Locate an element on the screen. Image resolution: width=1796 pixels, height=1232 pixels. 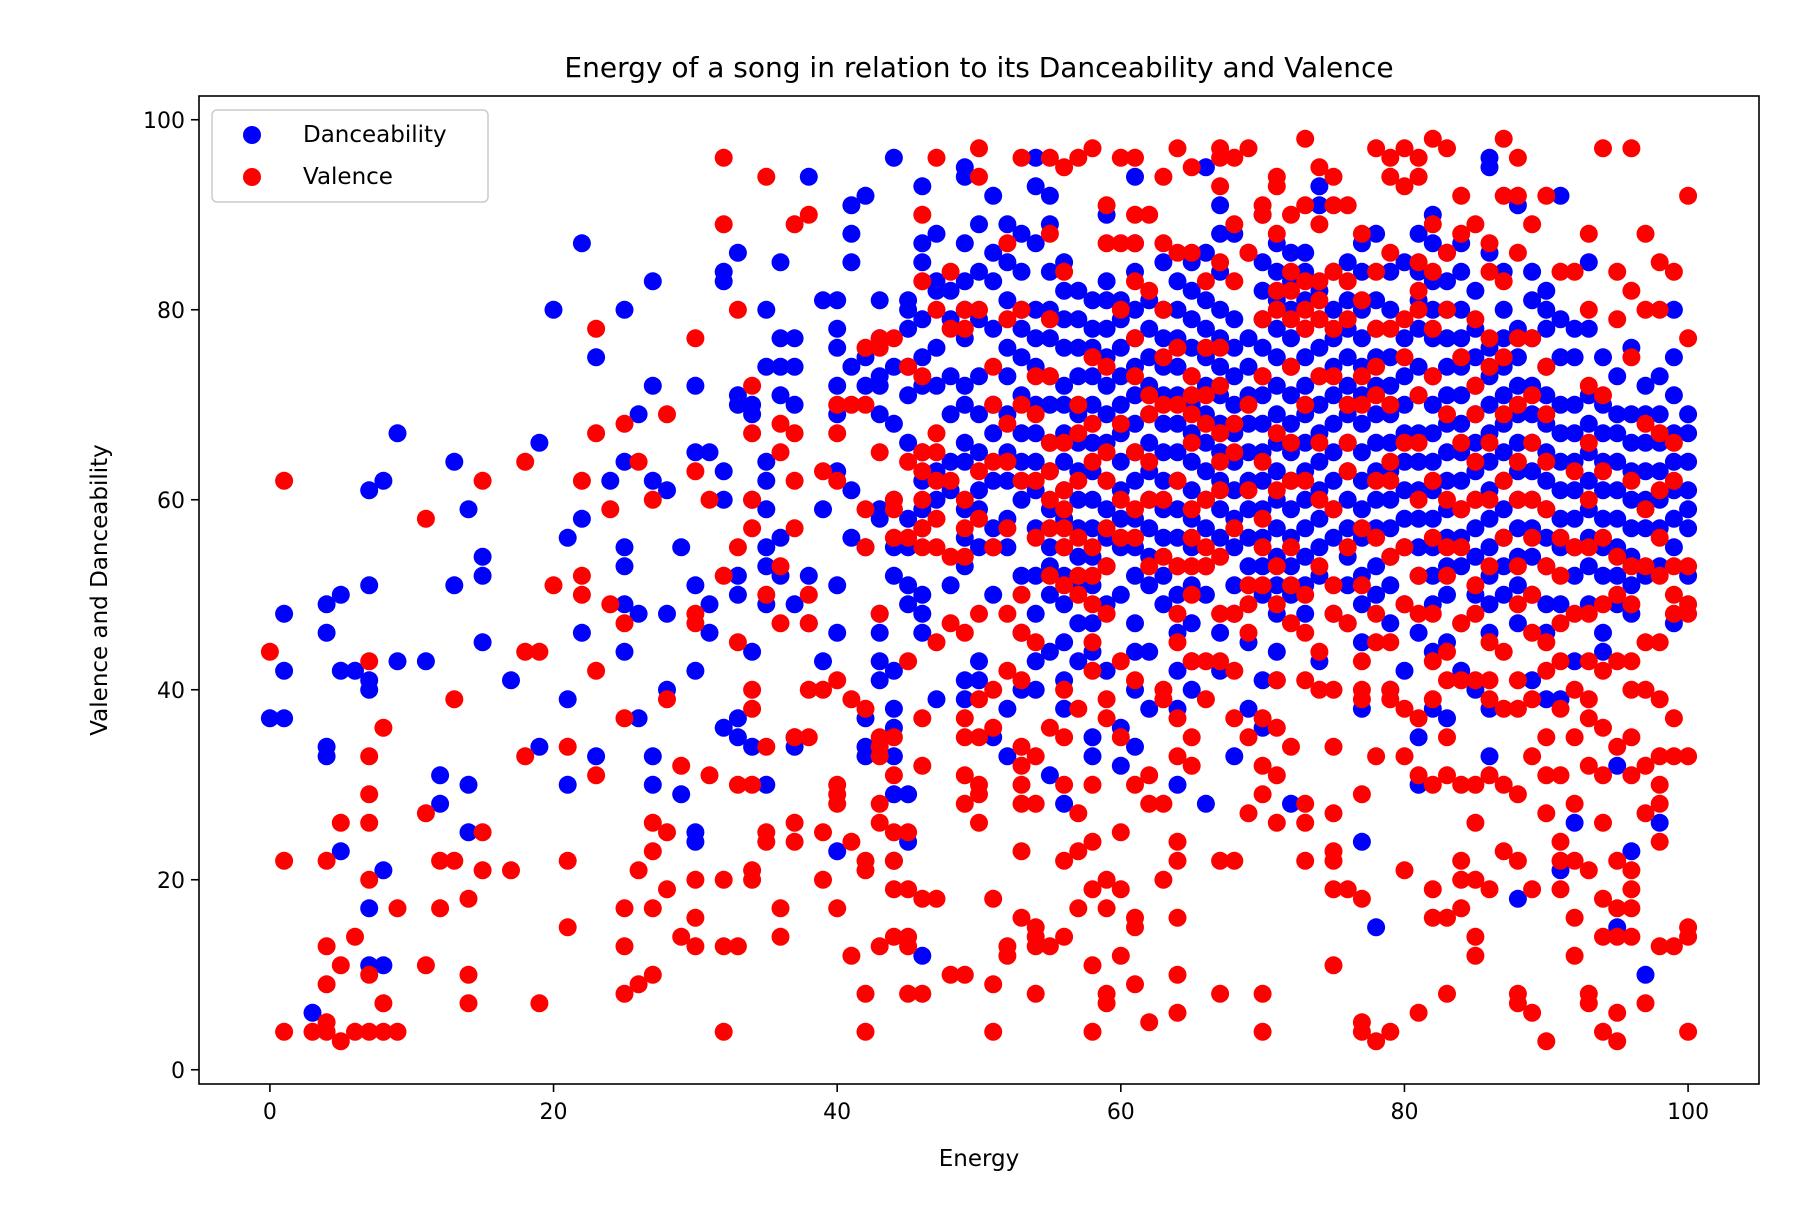
y-tick-label: 60 is located at coordinates (171, 501).